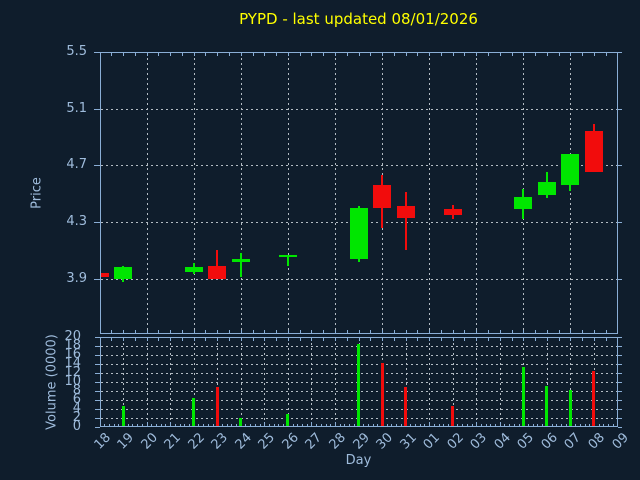 The width and height of the screenshot is (640, 480). Describe the element at coordinates (220, 441) in the screenshot. I see `x-tick-label: 23` at that location.